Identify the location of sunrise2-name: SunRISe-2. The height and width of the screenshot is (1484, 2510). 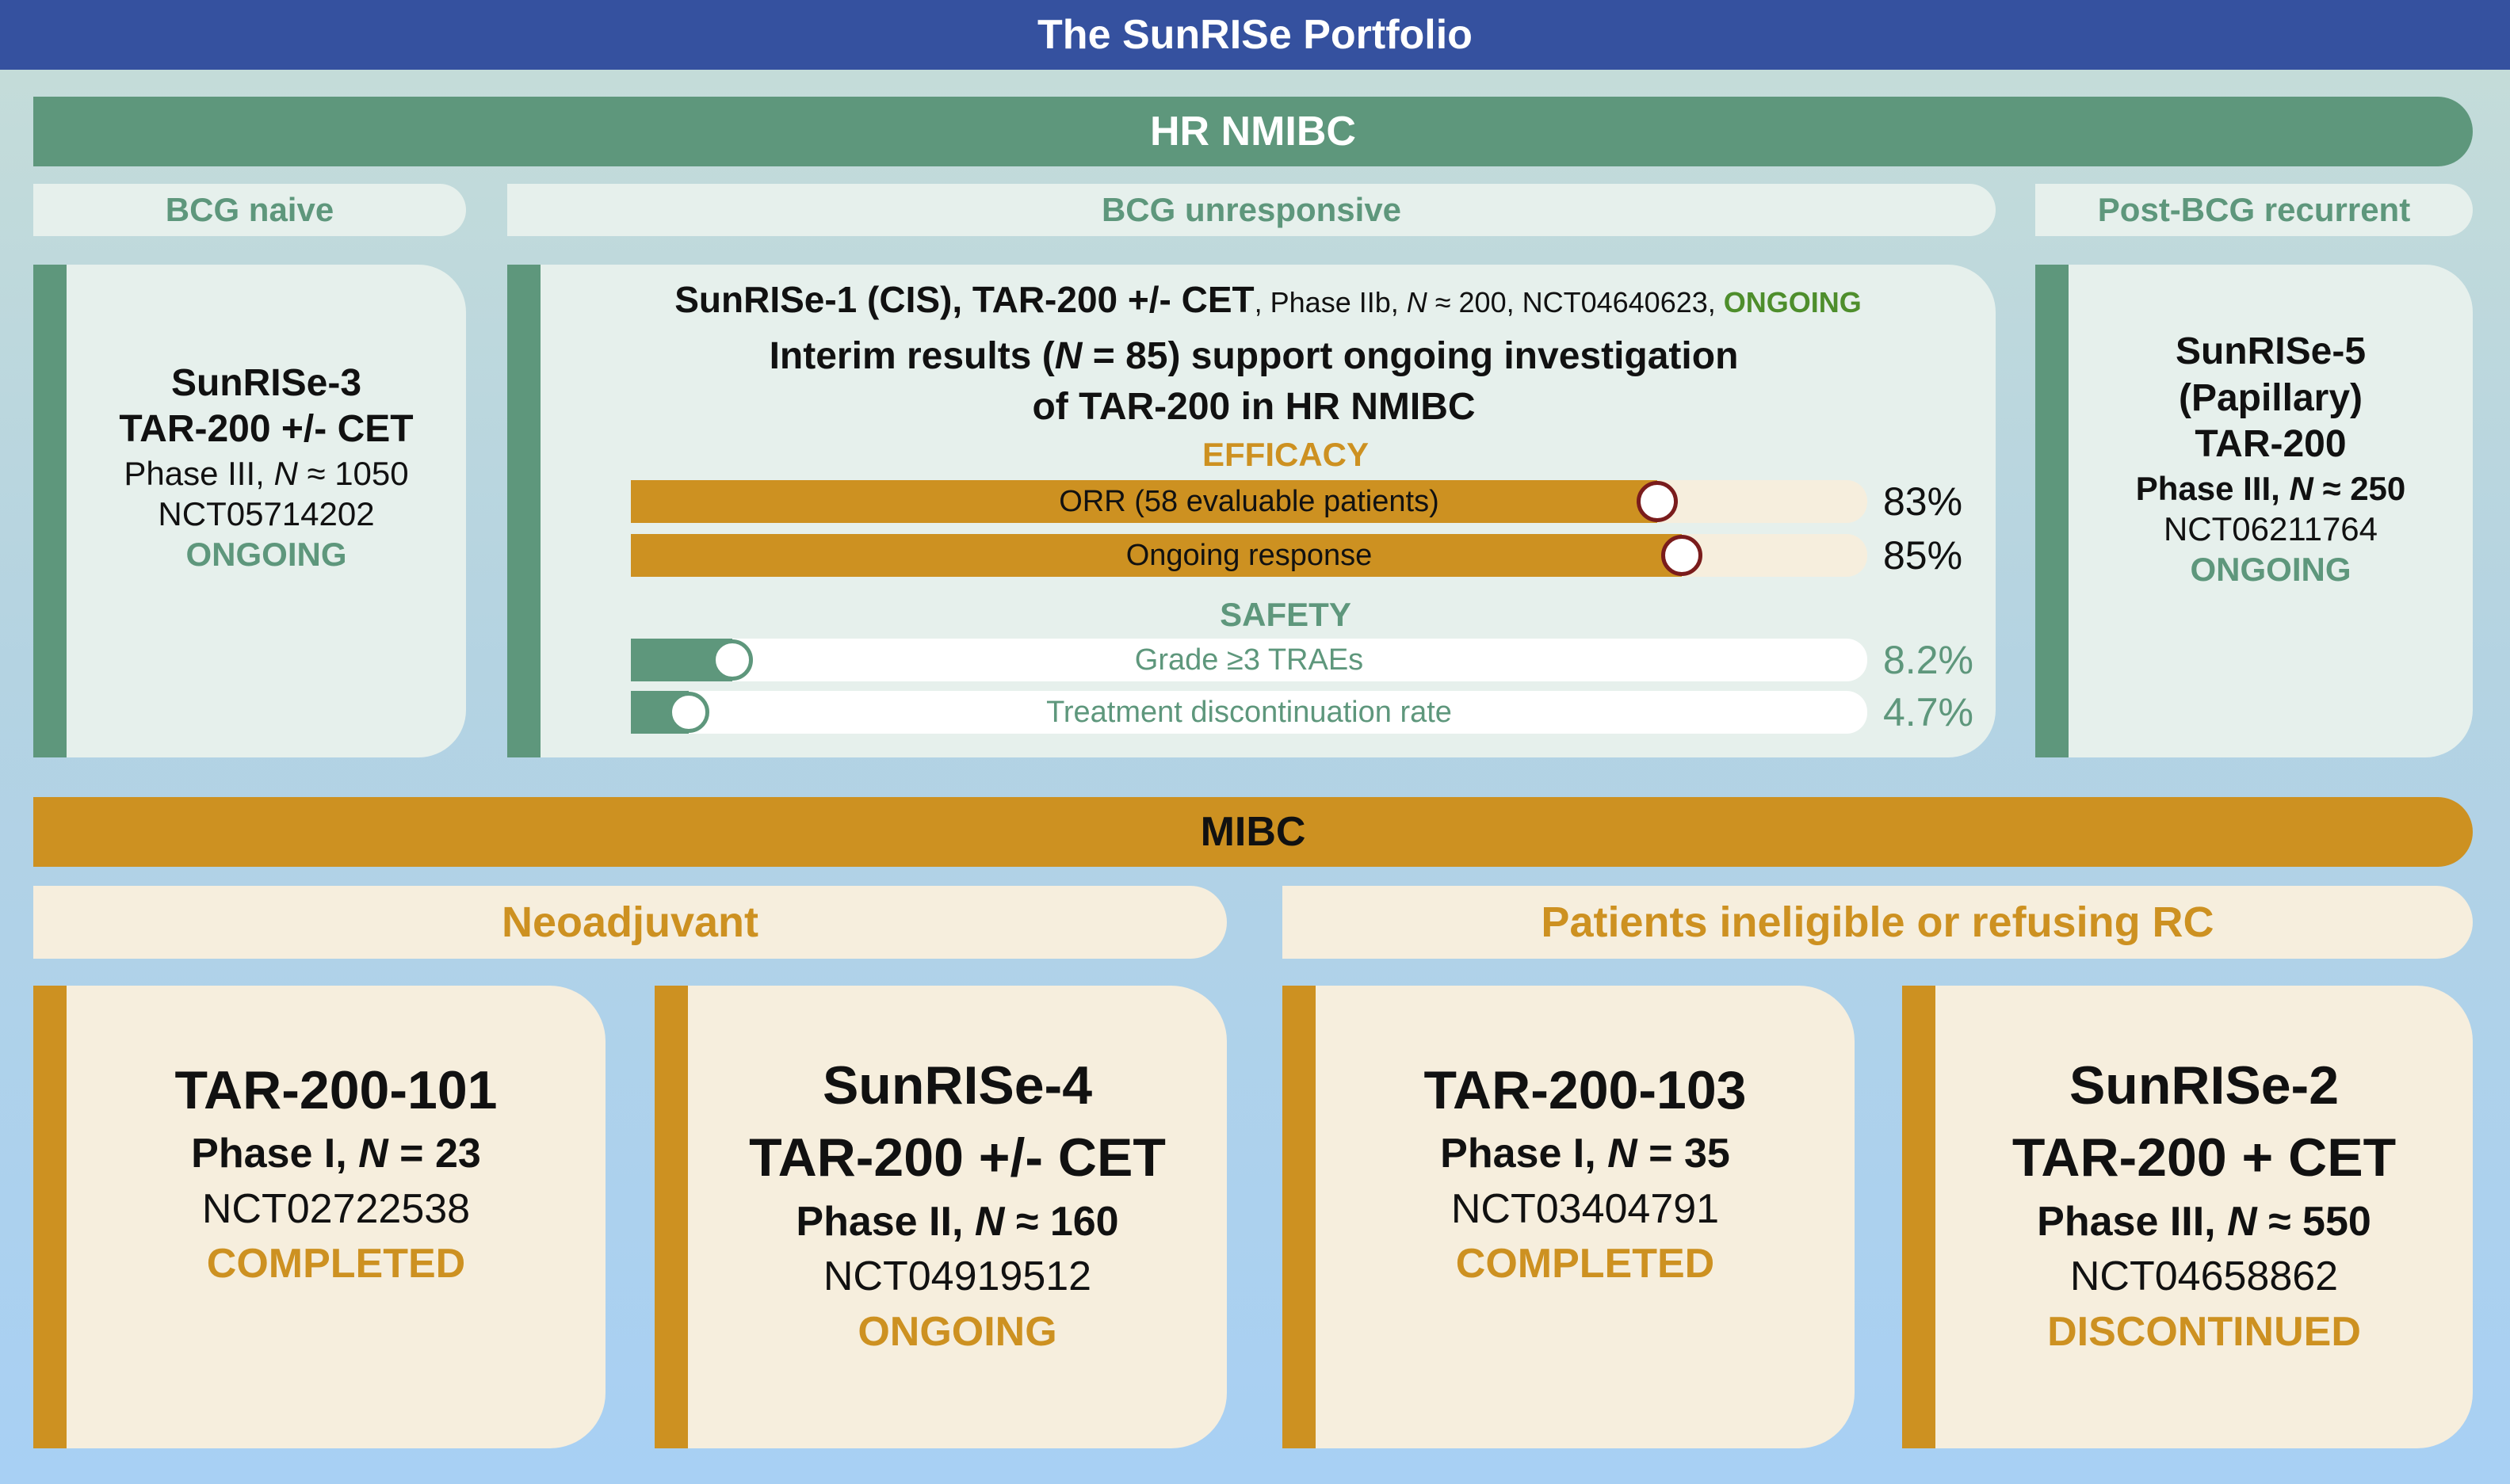
(2204, 1085).